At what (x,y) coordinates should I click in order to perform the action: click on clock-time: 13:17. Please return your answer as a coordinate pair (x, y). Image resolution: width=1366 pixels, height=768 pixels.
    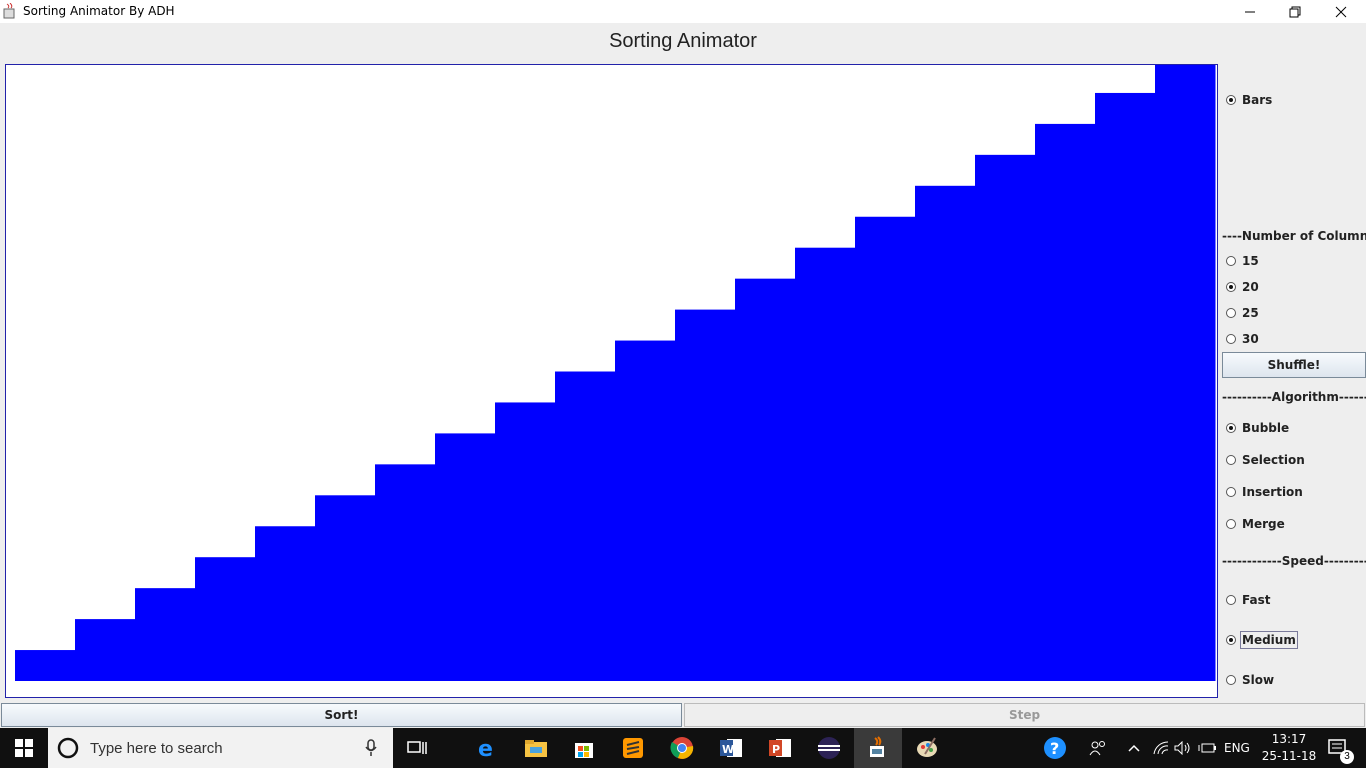
    Looking at the image, I should click on (1289, 739).